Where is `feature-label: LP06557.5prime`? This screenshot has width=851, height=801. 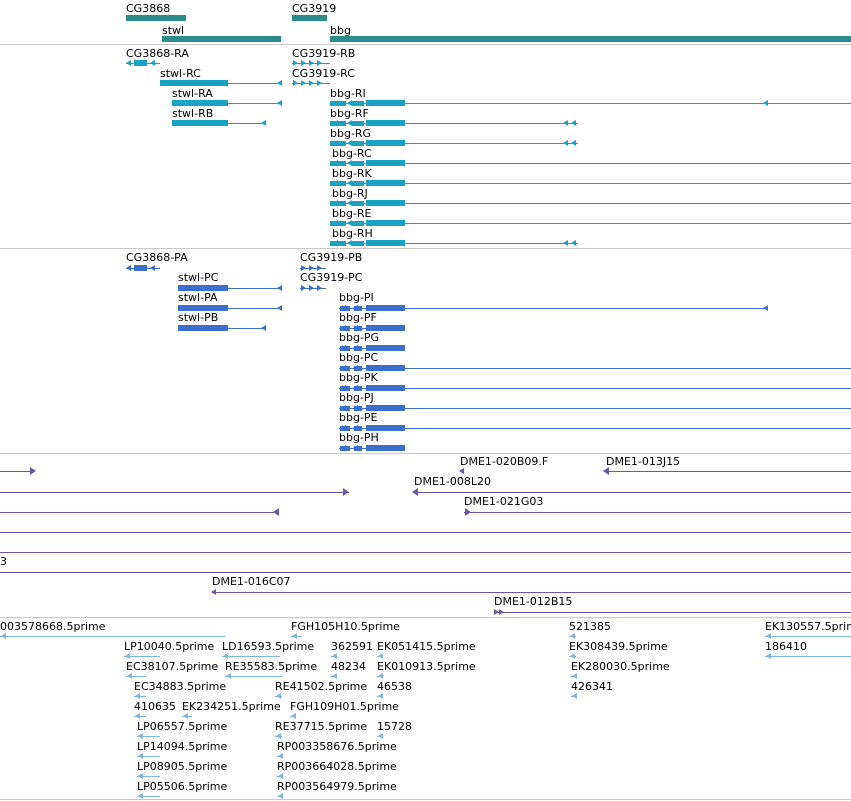 feature-label: LP06557.5prime is located at coordinates (182, 726).